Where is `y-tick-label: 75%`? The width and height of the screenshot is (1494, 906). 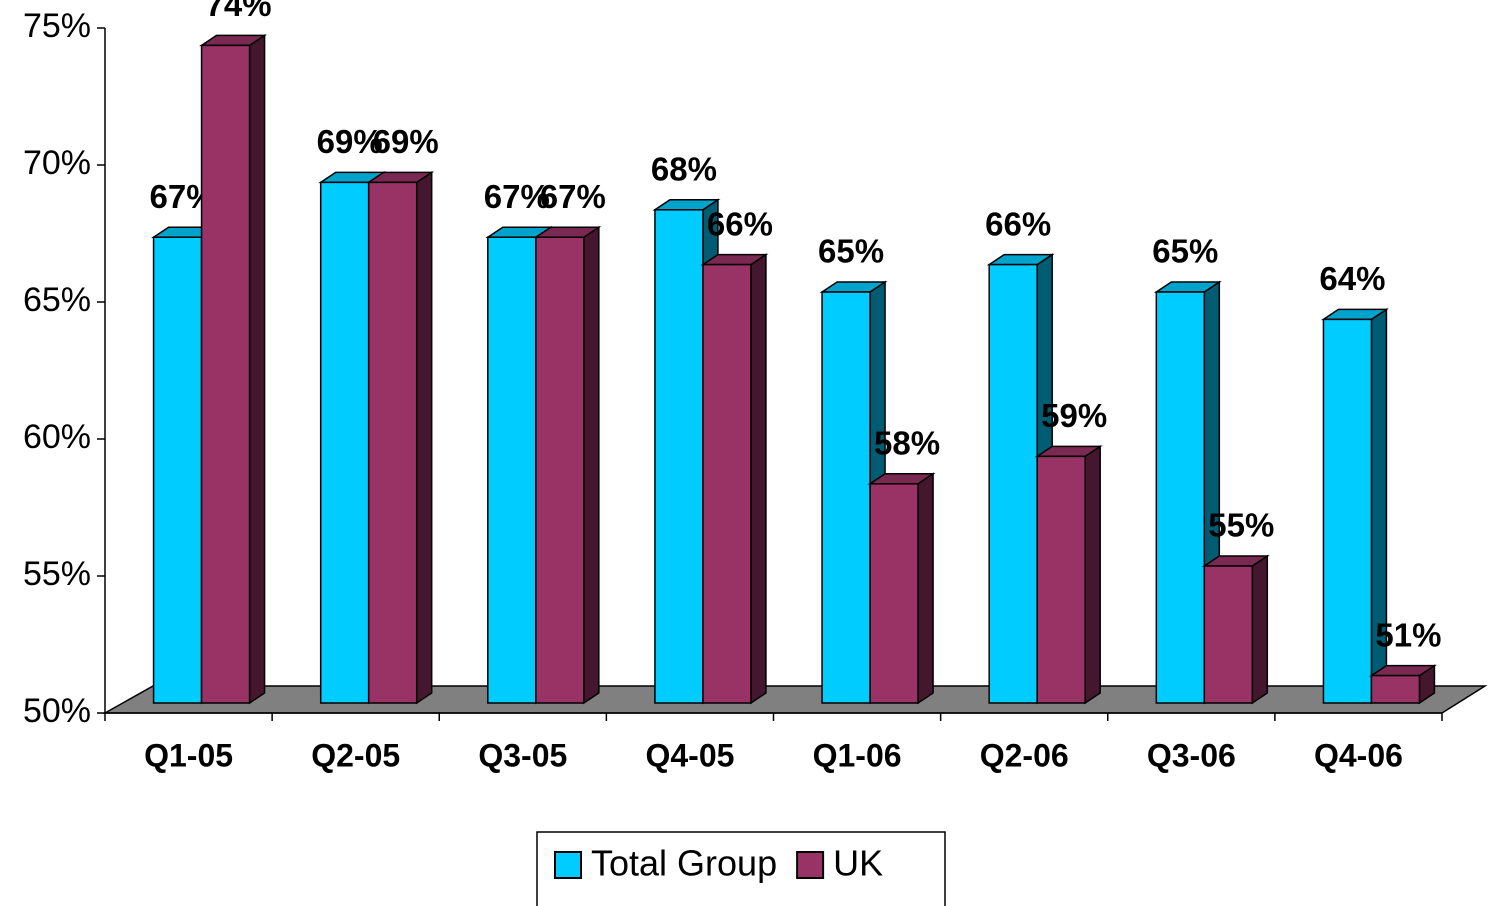
y-tick-label: 75% is located at coordinates (57, 26).